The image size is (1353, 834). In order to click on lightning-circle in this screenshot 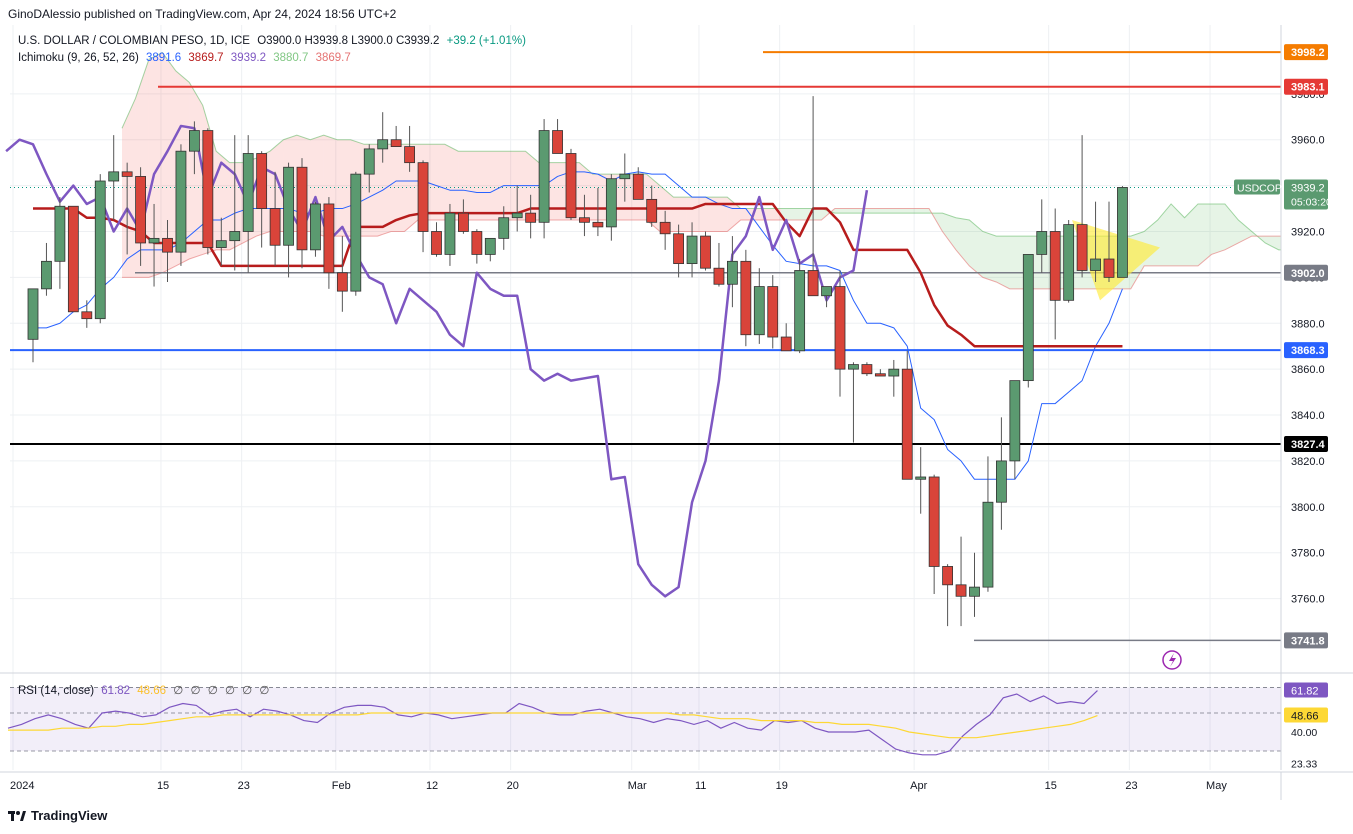, I will do `click(1172, 660)`.